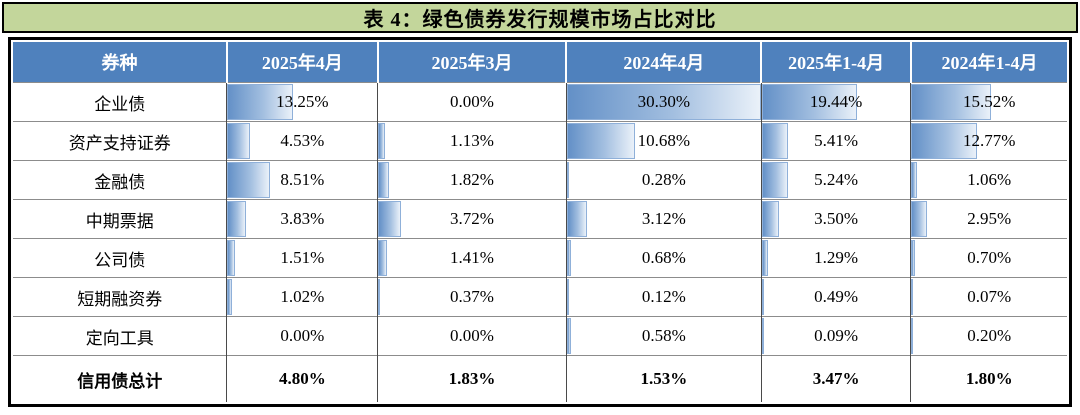  I want to click on value-cell: 3.47%, so click(835, 378).